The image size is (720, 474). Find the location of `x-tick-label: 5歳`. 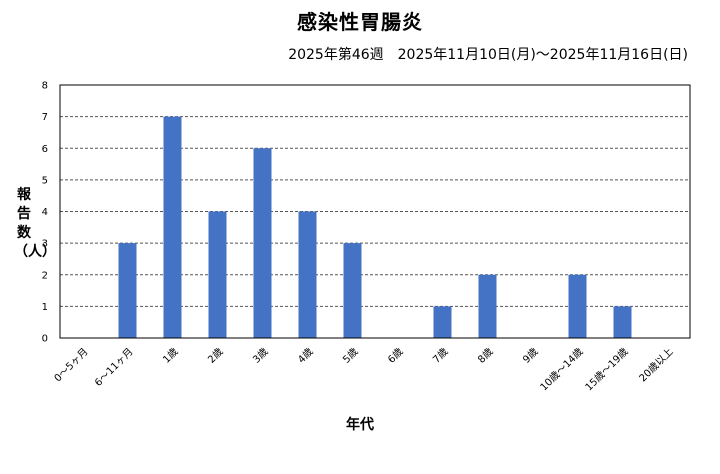

x-tick-label: 5歳 is located at coordinates (351, 356).